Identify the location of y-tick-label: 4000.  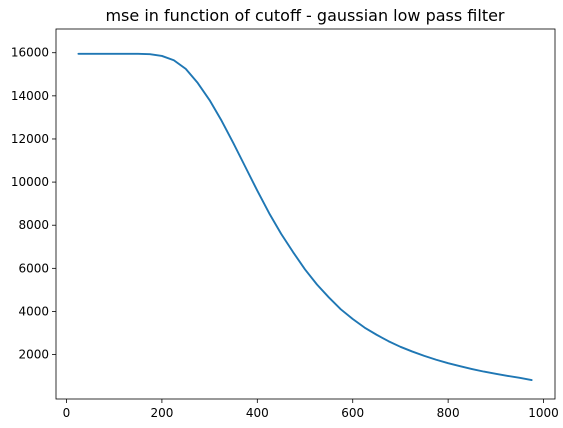
(33, 311).